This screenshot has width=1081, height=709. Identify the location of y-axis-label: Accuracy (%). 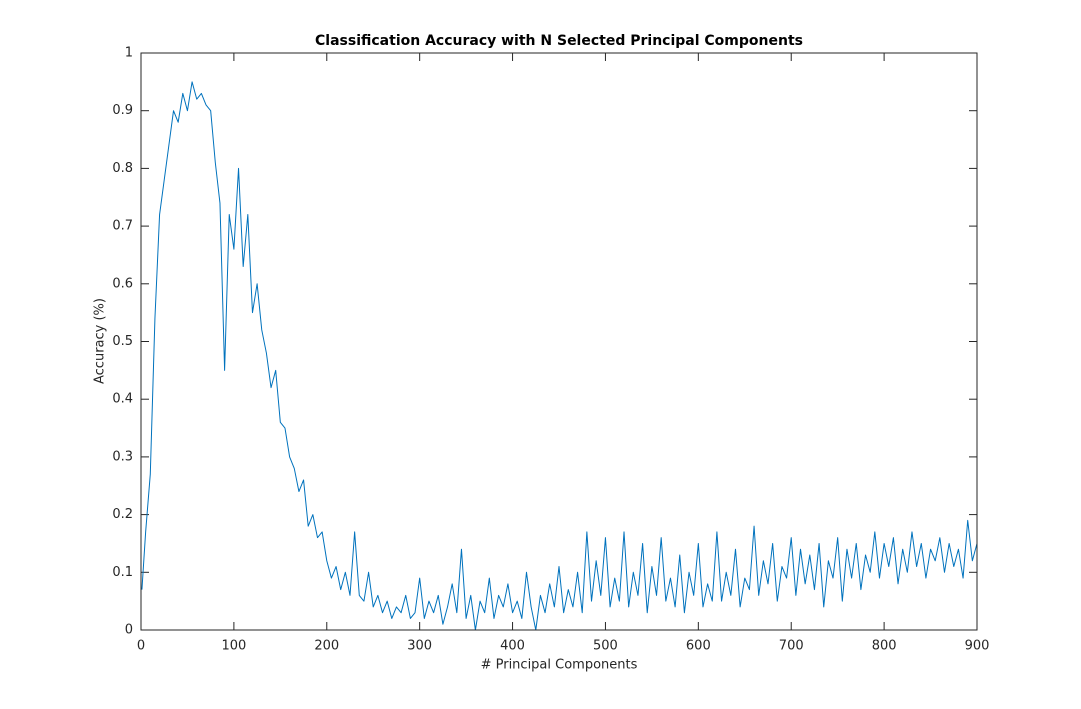
(100, 341).